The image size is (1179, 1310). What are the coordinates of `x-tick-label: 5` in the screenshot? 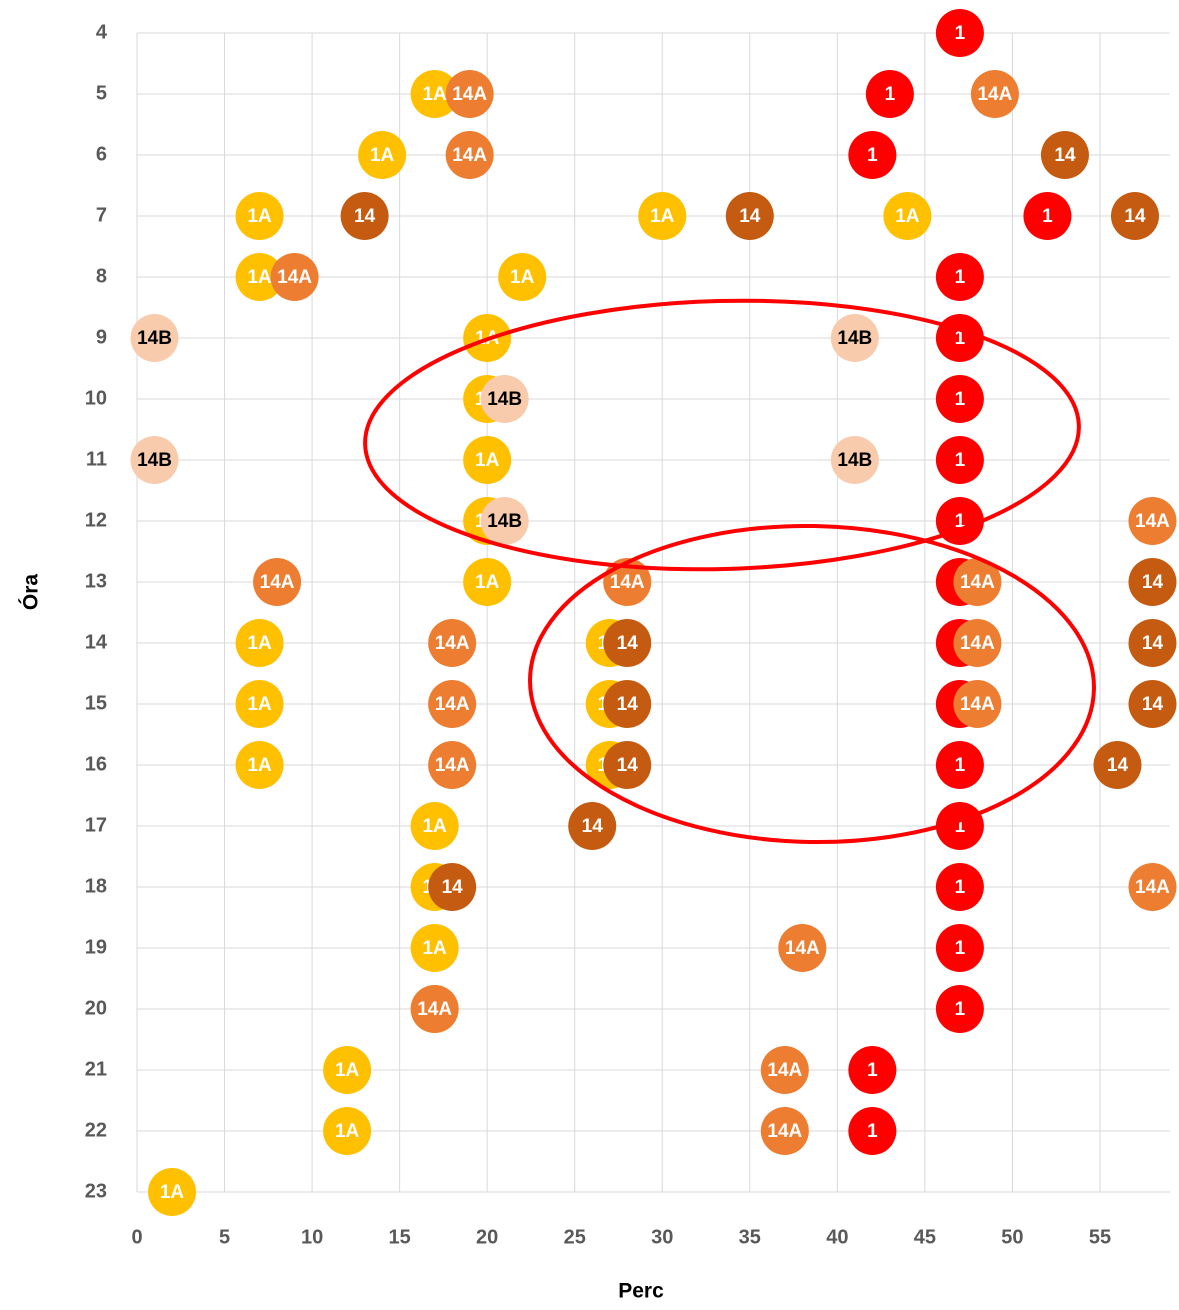 It's located at (224, 1237).